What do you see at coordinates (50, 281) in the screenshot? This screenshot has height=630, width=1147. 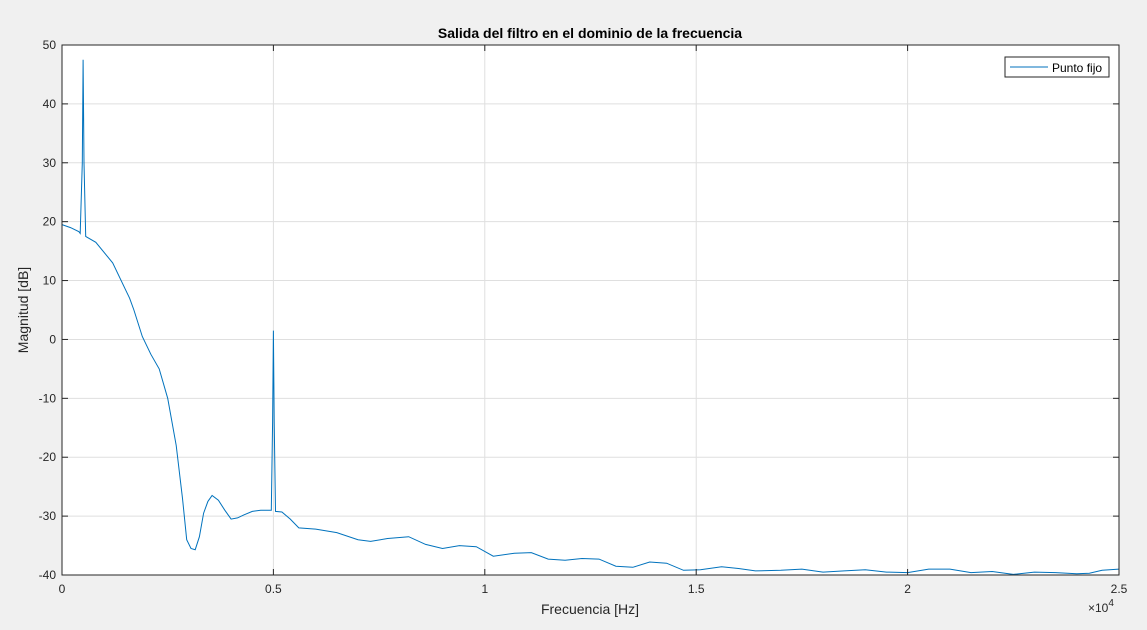 I see `y-tick-label: 10` at bounding box center [50, 281].